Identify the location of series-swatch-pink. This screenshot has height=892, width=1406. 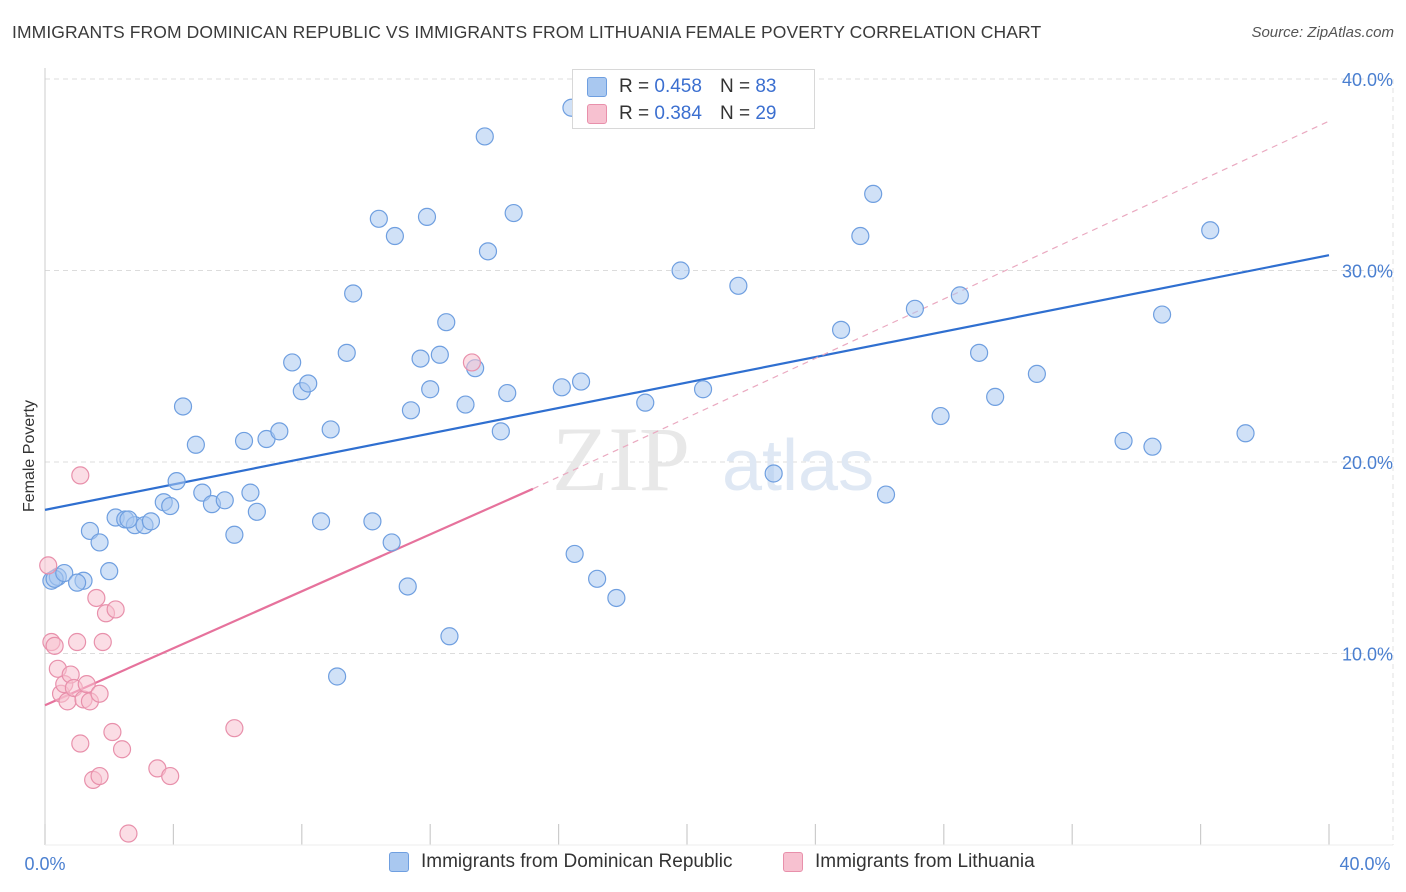
(793, 862).